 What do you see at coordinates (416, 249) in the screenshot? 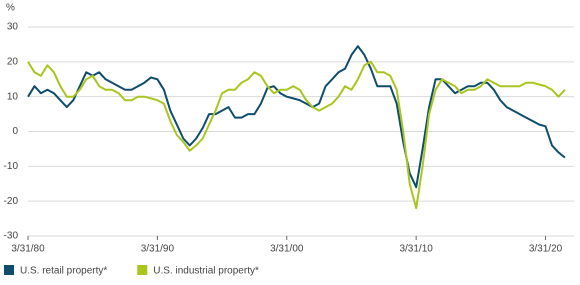
I see `x-tick-label: 3/31/10` at bounding box center [416, 249].